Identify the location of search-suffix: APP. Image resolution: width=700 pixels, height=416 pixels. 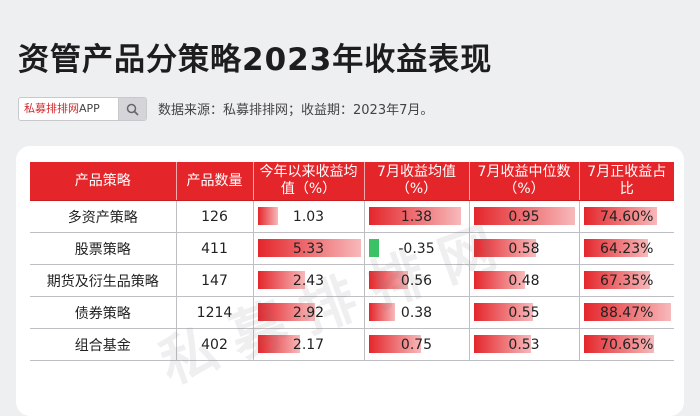
(89, 108).